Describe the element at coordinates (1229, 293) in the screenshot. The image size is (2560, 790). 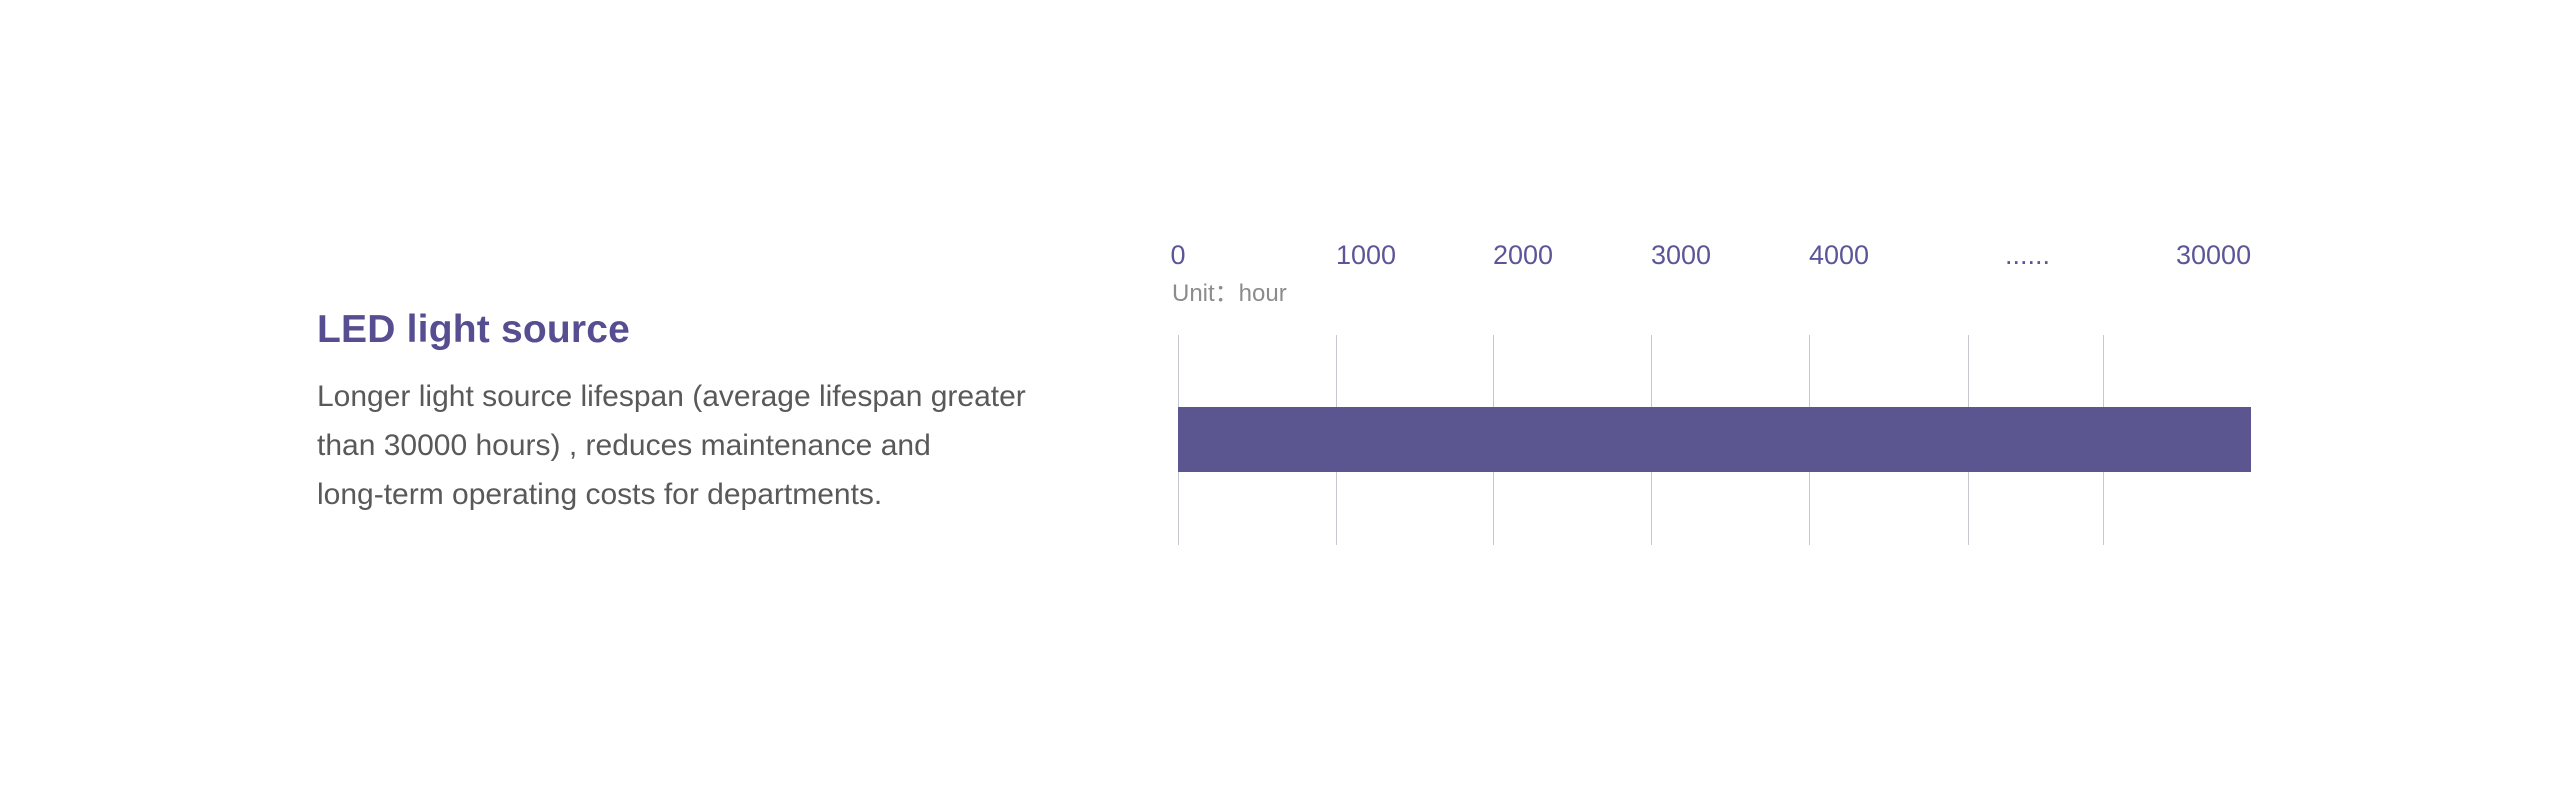
I see `axis-unit-label: Unit：hour` at that location.